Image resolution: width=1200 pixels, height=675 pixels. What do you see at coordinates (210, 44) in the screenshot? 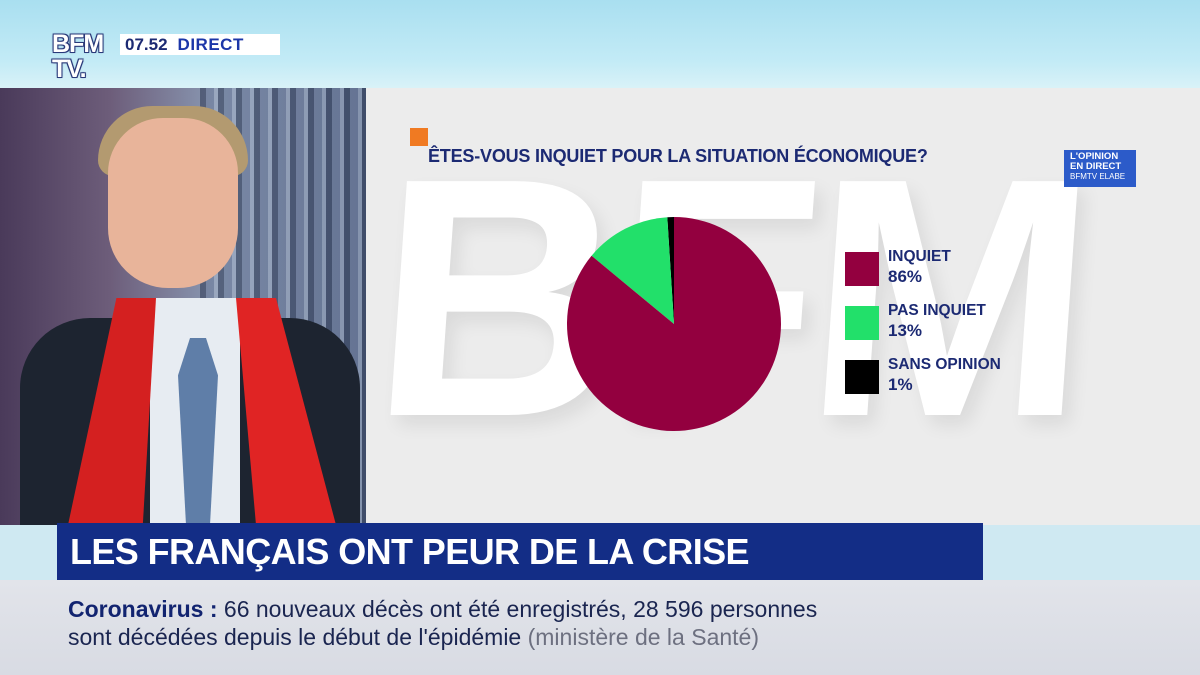
I see `live-label: DIRECT` at bounding box center [210, 44].